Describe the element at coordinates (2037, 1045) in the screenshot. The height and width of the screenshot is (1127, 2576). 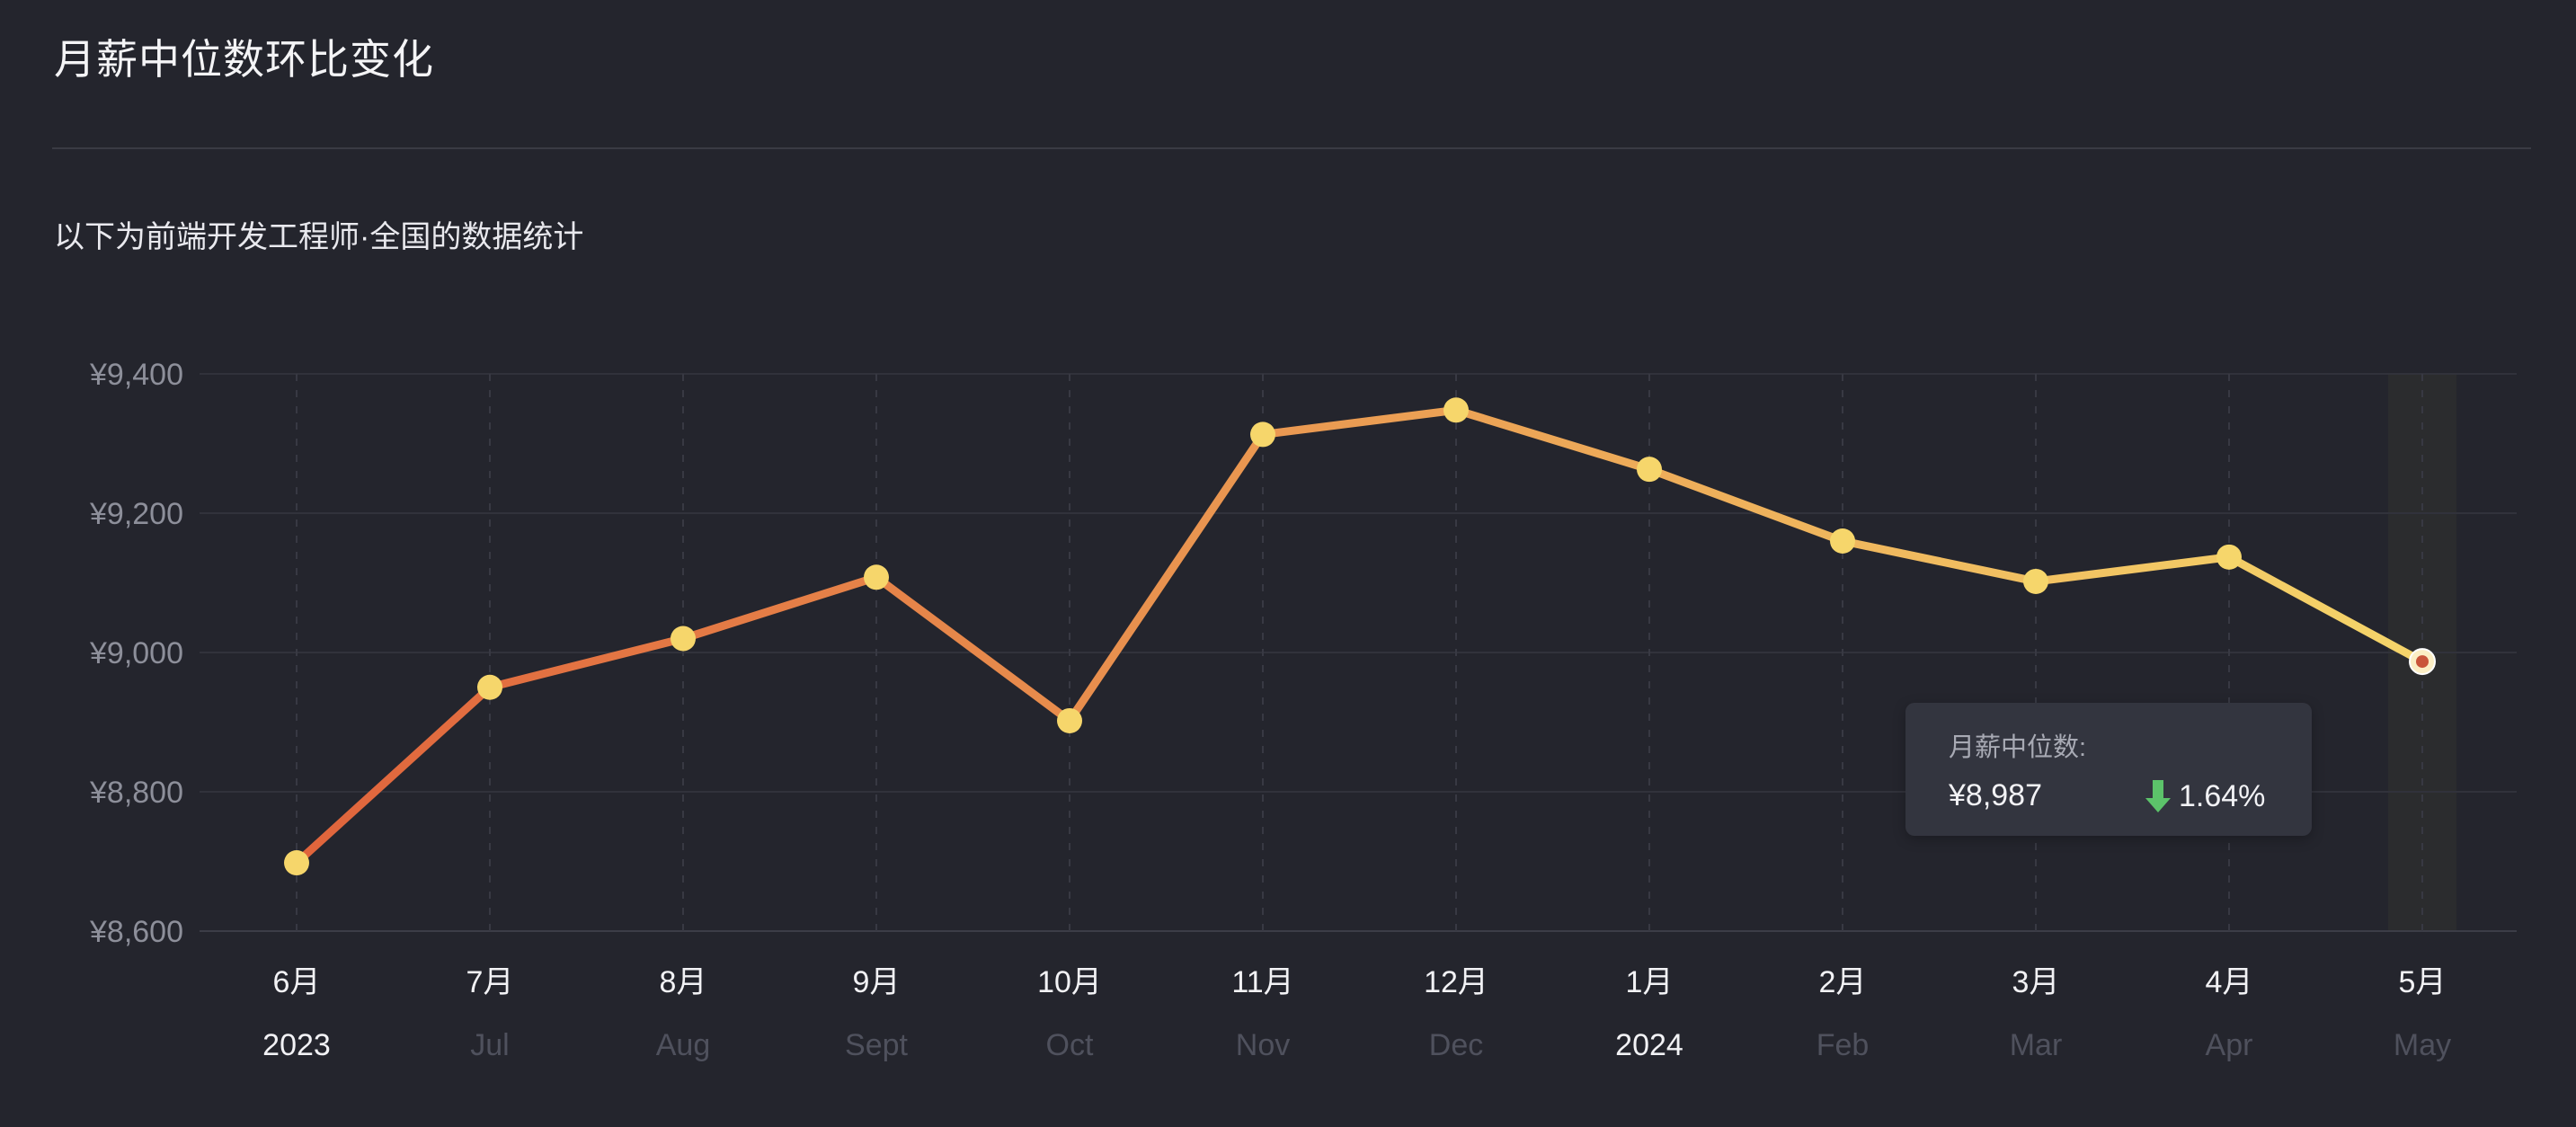
I see `x-month-sublabel: Mar` at that location.